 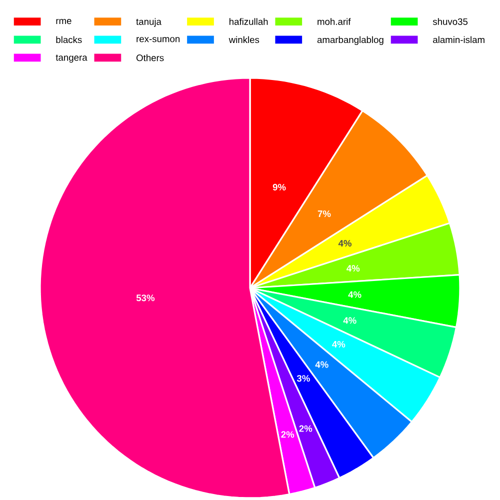 What do you see at coordinates (69, 40) in the screenshot?
I see `legend-label: blacks` at bounding box center [69, 40].